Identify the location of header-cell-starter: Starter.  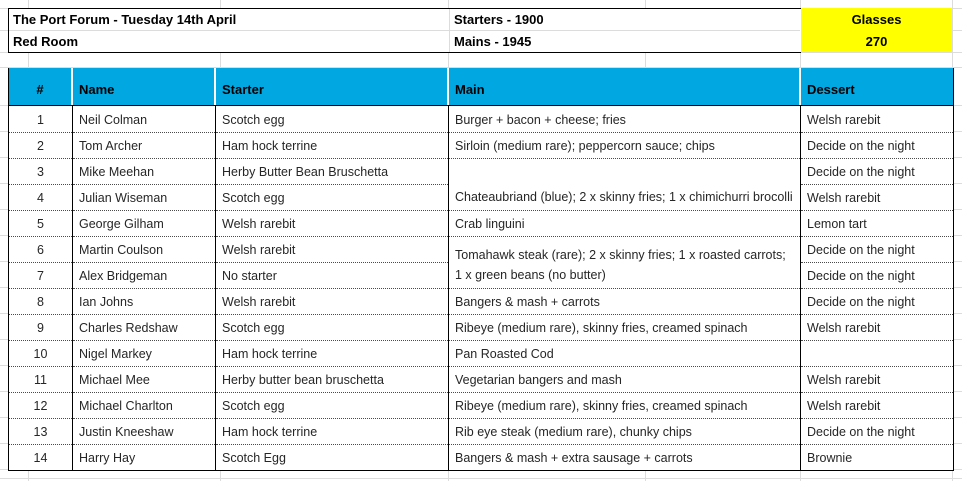
(332, 86).